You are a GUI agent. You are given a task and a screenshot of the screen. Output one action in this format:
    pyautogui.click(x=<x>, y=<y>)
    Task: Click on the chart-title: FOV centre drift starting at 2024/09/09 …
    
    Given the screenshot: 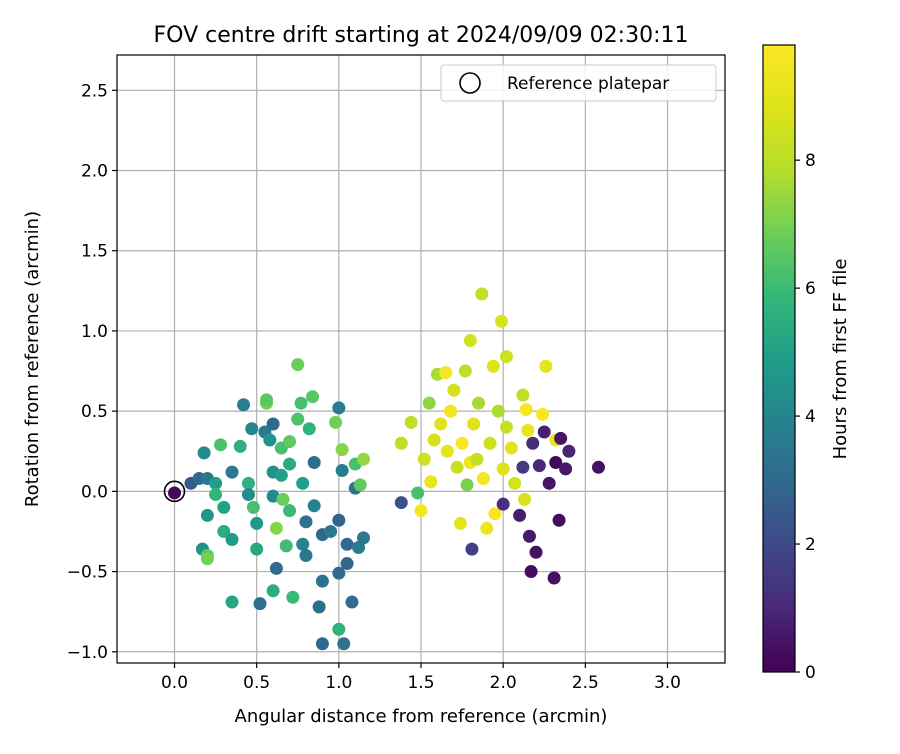 What is the action you would take?
    pyautogui.click(x=421, y=35)
    